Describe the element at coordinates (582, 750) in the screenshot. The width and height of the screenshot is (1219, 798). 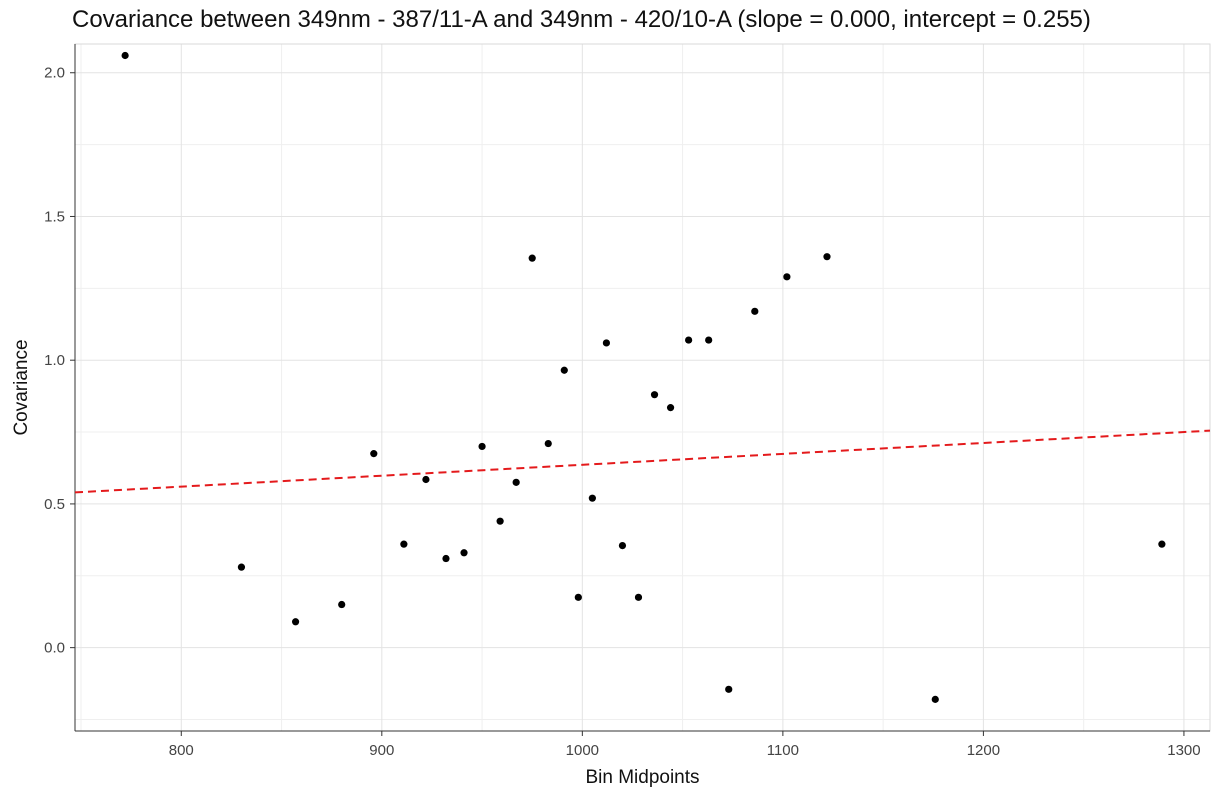
I see `x-tick-label: 1000` at that location.